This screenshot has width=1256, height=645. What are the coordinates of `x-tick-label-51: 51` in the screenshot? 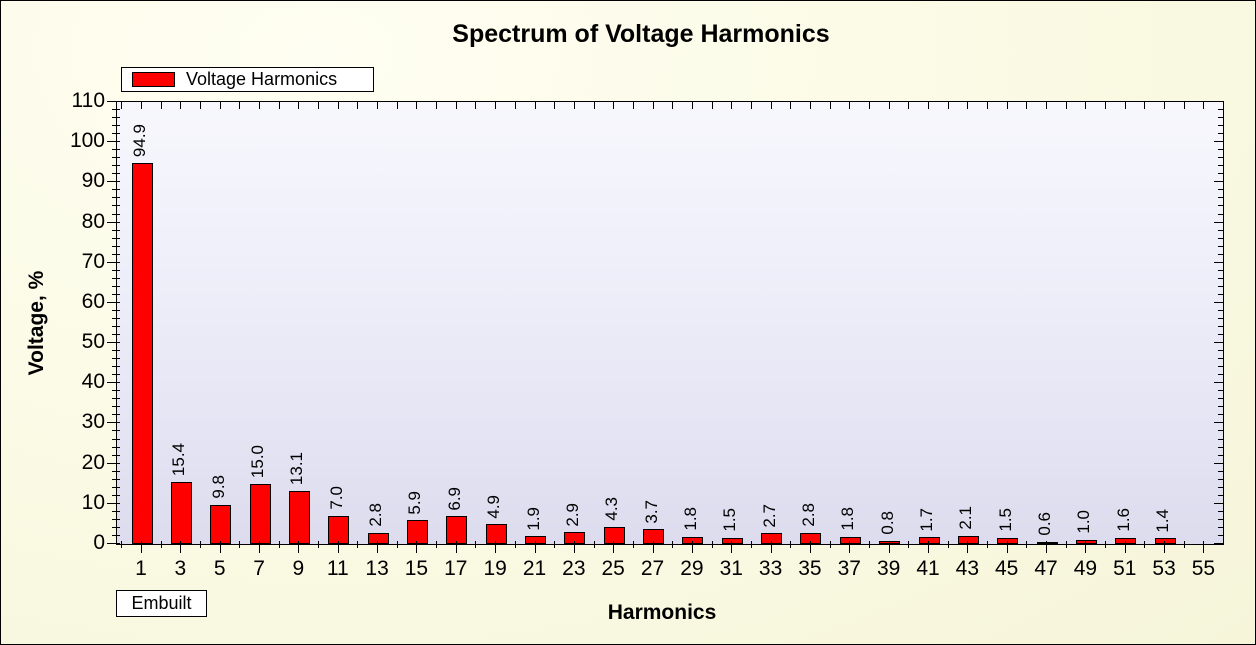 It's located at (1125, 568).